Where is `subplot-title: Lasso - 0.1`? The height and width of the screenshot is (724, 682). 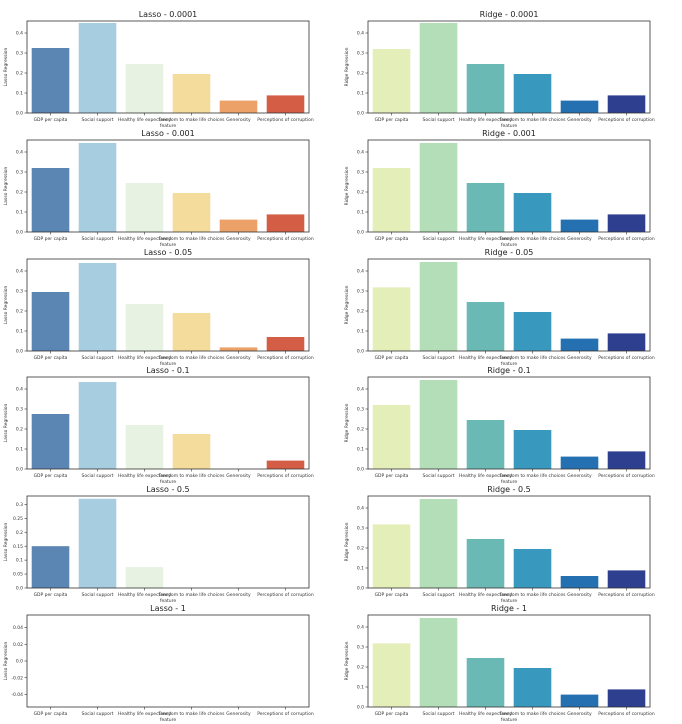
subplot-title: Lasso - 0.1 is located at coordinates (167, 370).